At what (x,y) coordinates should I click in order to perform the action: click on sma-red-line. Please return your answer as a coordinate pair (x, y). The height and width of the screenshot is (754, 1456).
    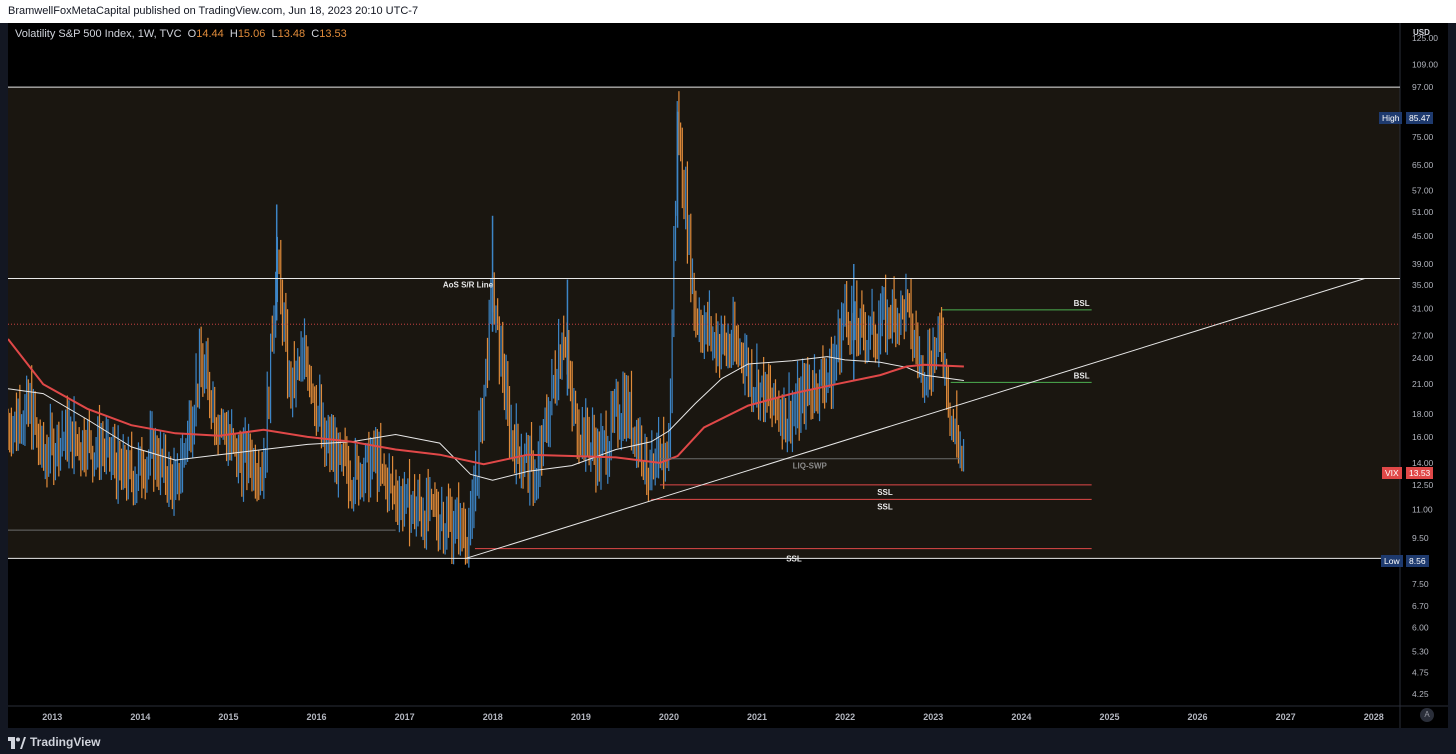
    Looking at the image, I should click on (486, 402).